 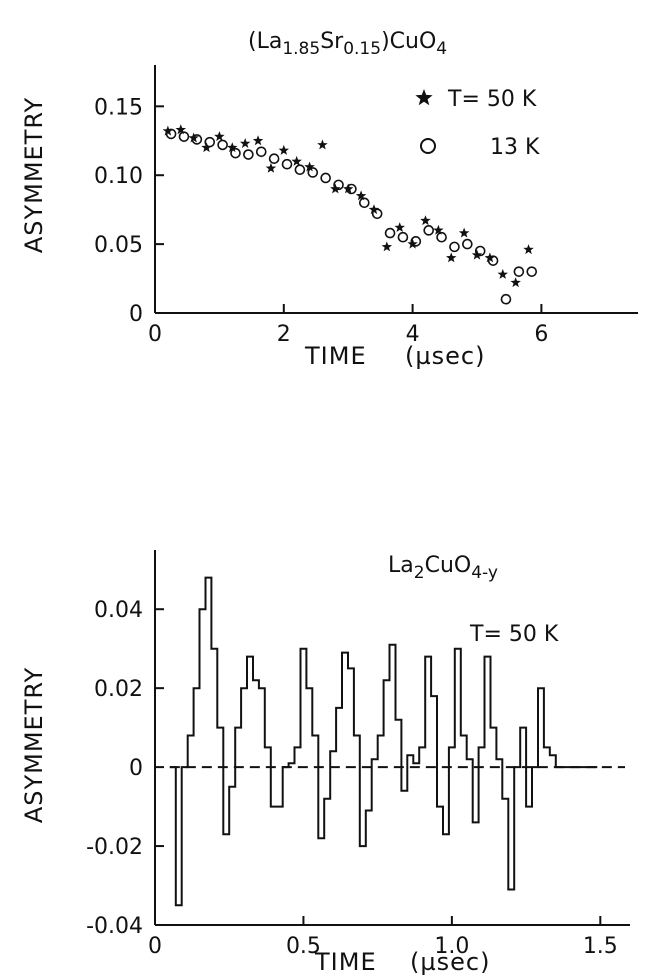 I want to click on title-part: (La, so click(x=265, y=41).